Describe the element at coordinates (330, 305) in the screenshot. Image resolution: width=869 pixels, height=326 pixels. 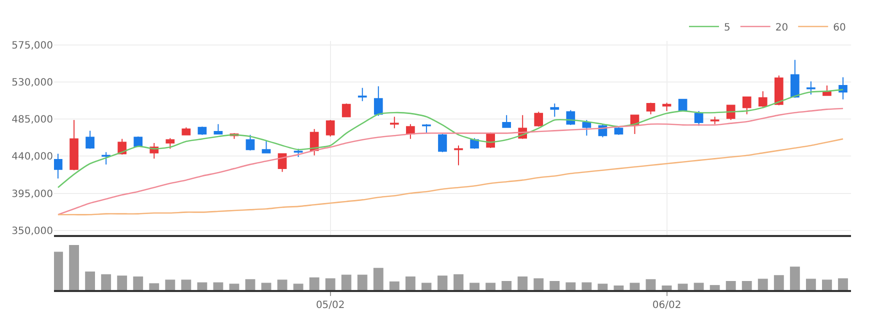
I see `x-tick-label: 05/02` at that location.